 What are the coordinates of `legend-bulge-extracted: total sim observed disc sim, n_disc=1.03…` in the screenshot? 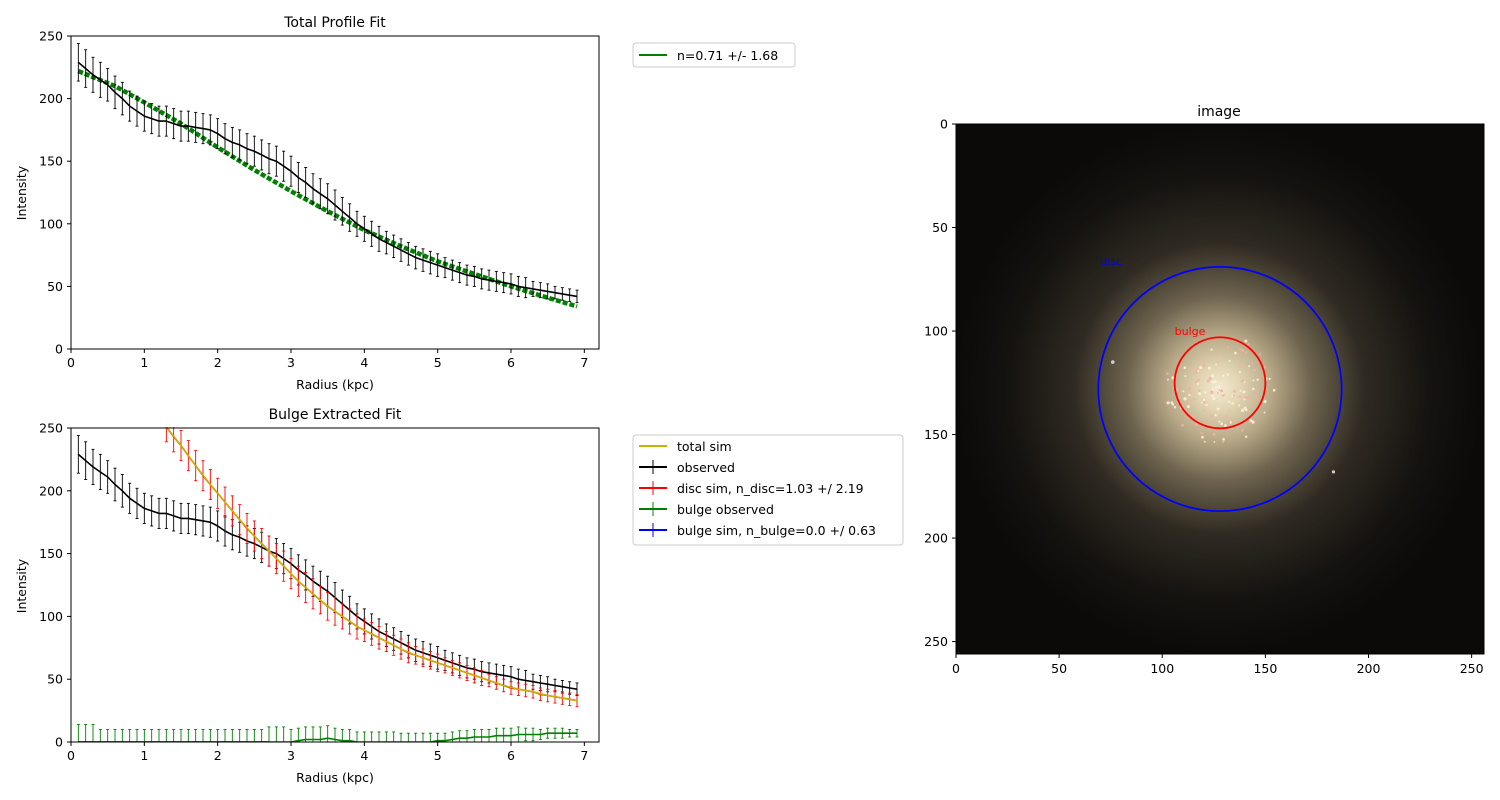 It's located at (768, 490).